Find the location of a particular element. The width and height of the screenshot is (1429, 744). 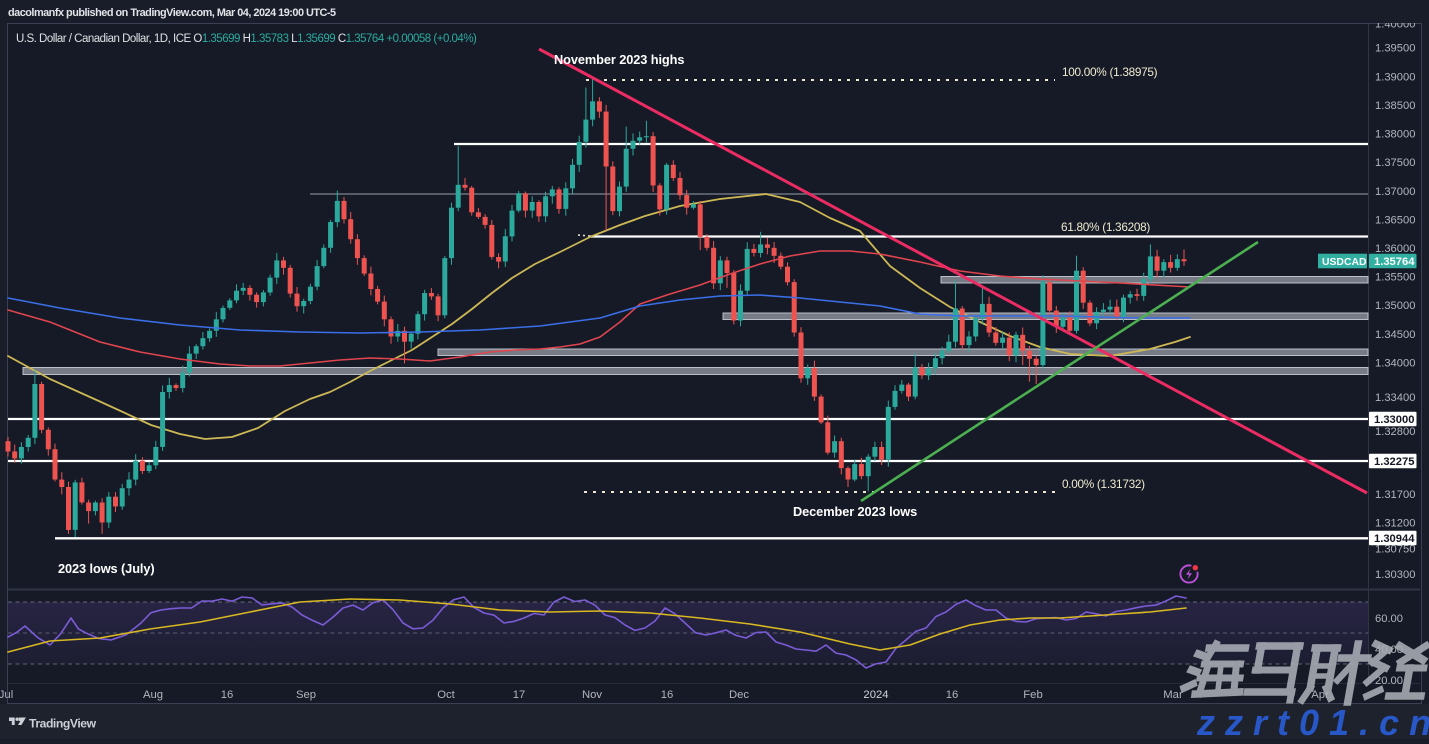

svg-text: 1.36000 is located at coordinates (1395, 249).